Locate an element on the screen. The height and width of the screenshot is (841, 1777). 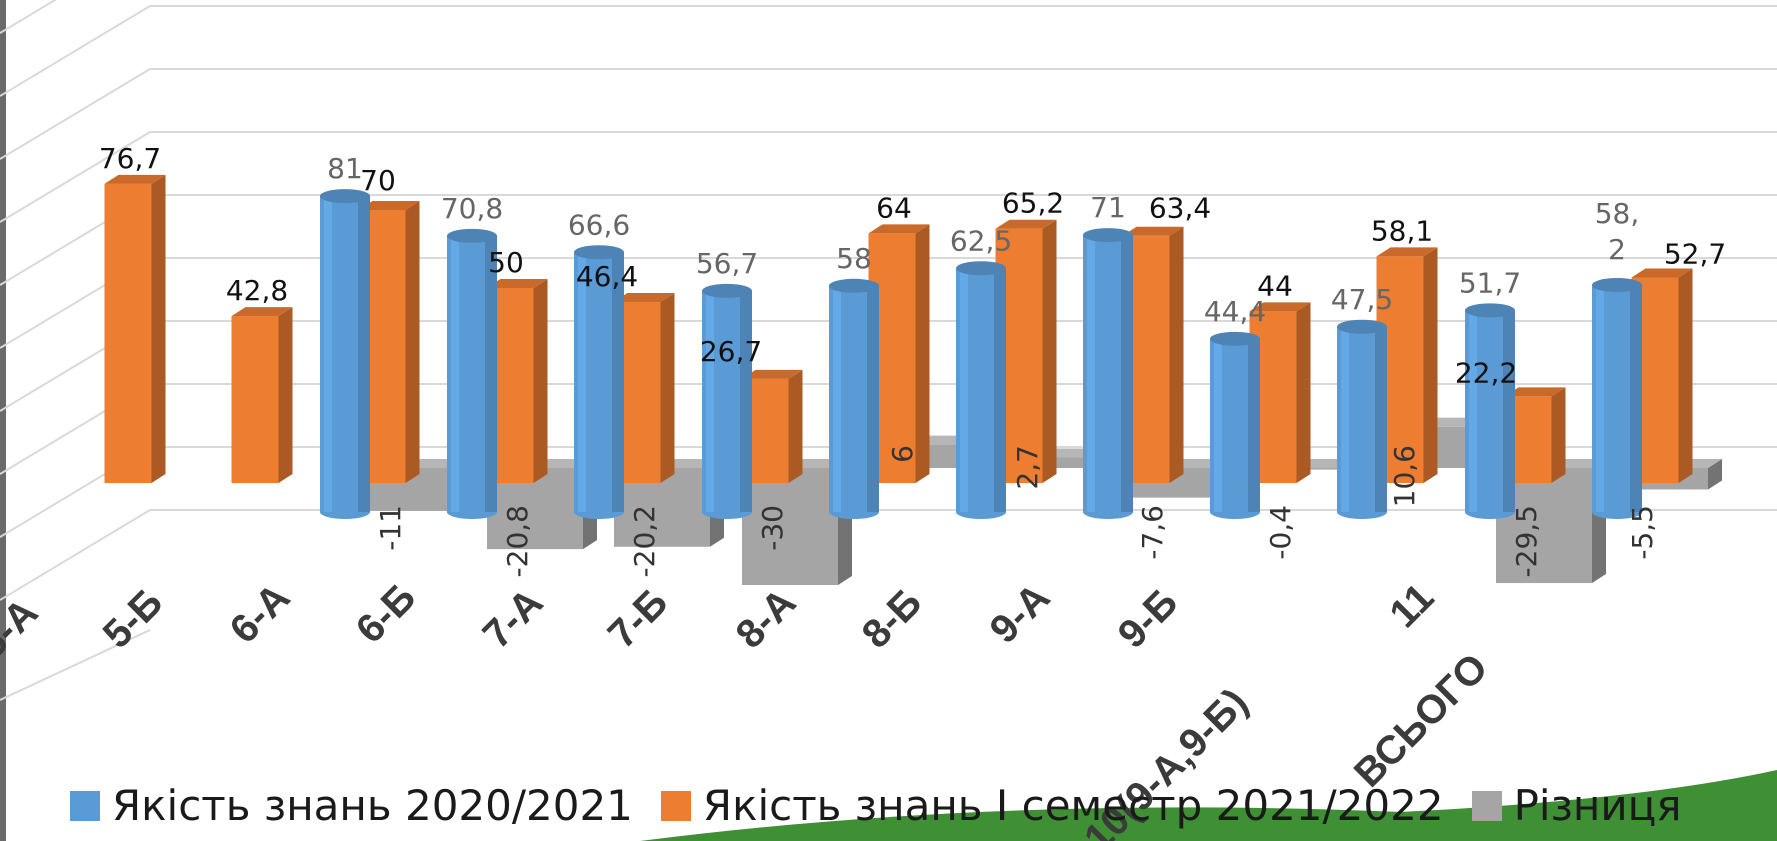
orange-data-label: 70 is located at coordinates (378, 180).